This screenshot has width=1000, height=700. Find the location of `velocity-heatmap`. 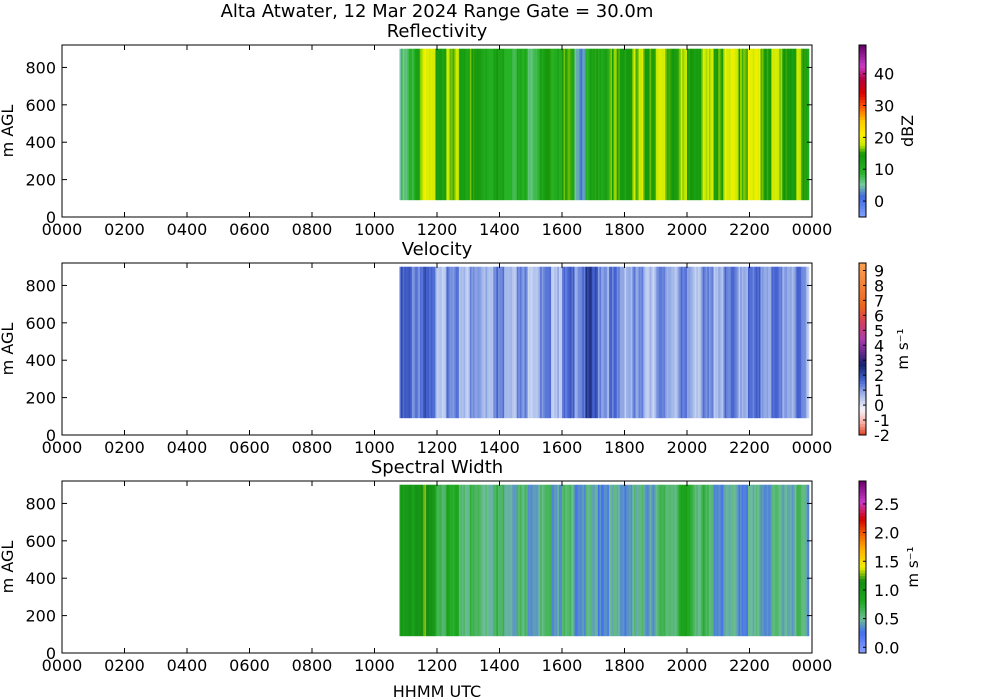

velocity-heatmap is located at coordinates (604, 342).